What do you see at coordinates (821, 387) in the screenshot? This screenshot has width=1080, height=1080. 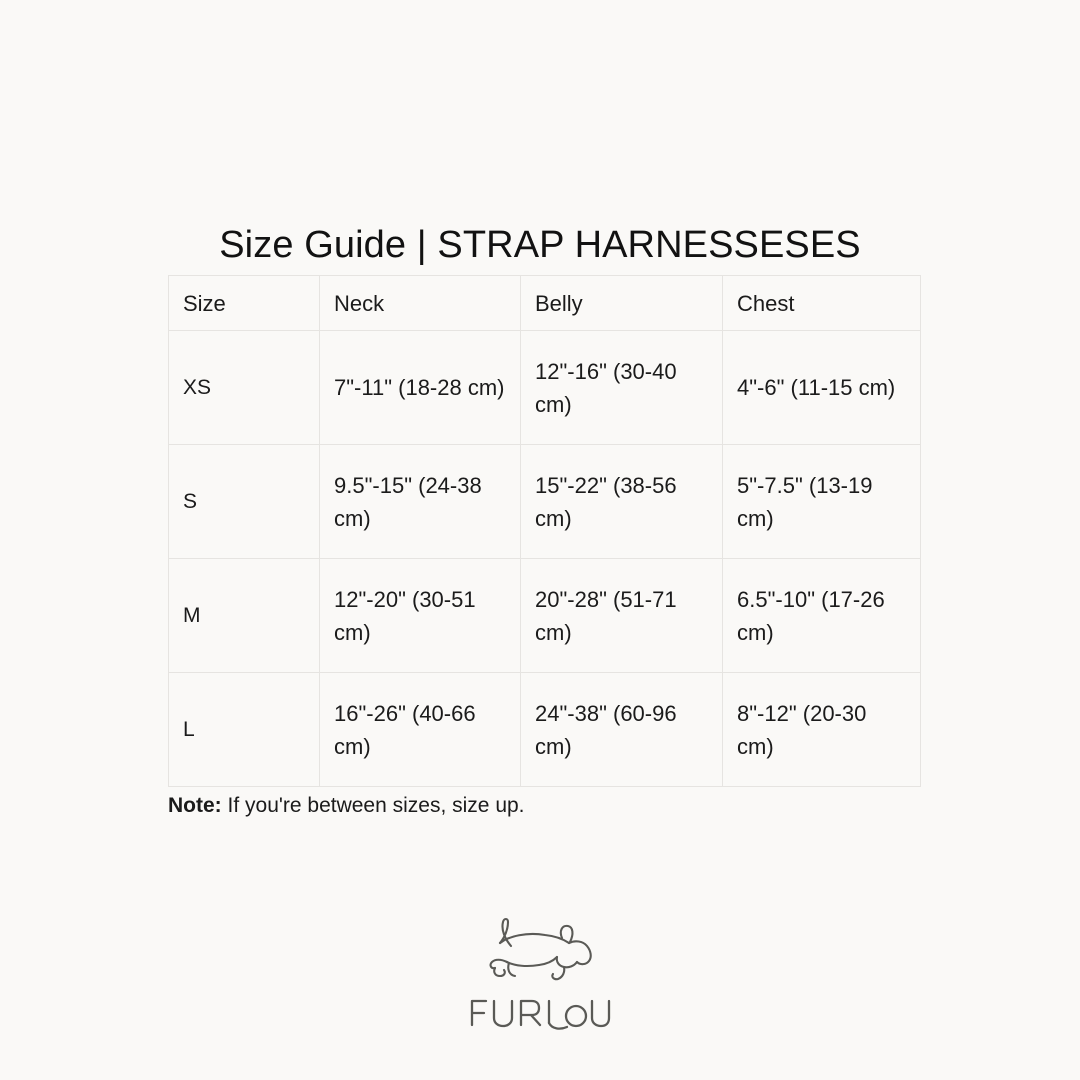 I see `cell-chest: 4"-6" (11-15 cm)` at bounding box center [821, 387].